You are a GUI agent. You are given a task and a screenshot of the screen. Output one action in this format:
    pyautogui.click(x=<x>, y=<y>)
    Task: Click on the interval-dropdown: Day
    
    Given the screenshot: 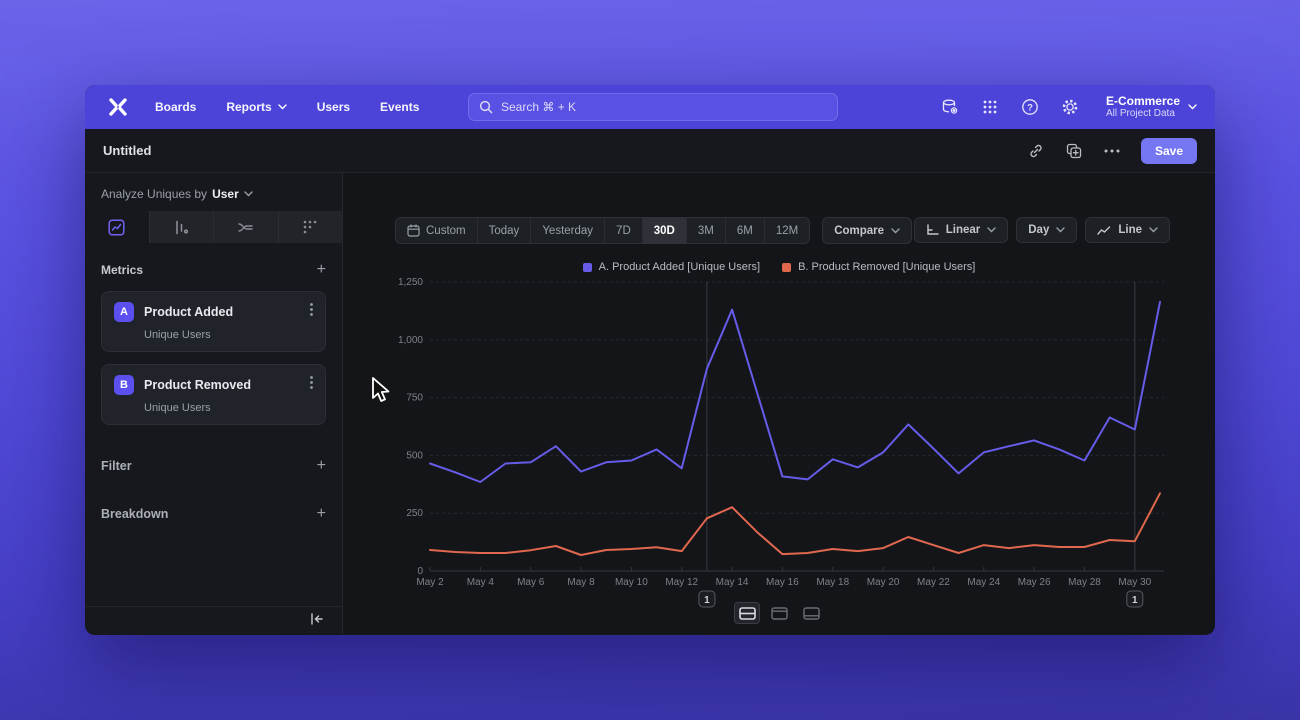 What is the action you would take?
    pyautogui.click(x=1047, y=230)
    